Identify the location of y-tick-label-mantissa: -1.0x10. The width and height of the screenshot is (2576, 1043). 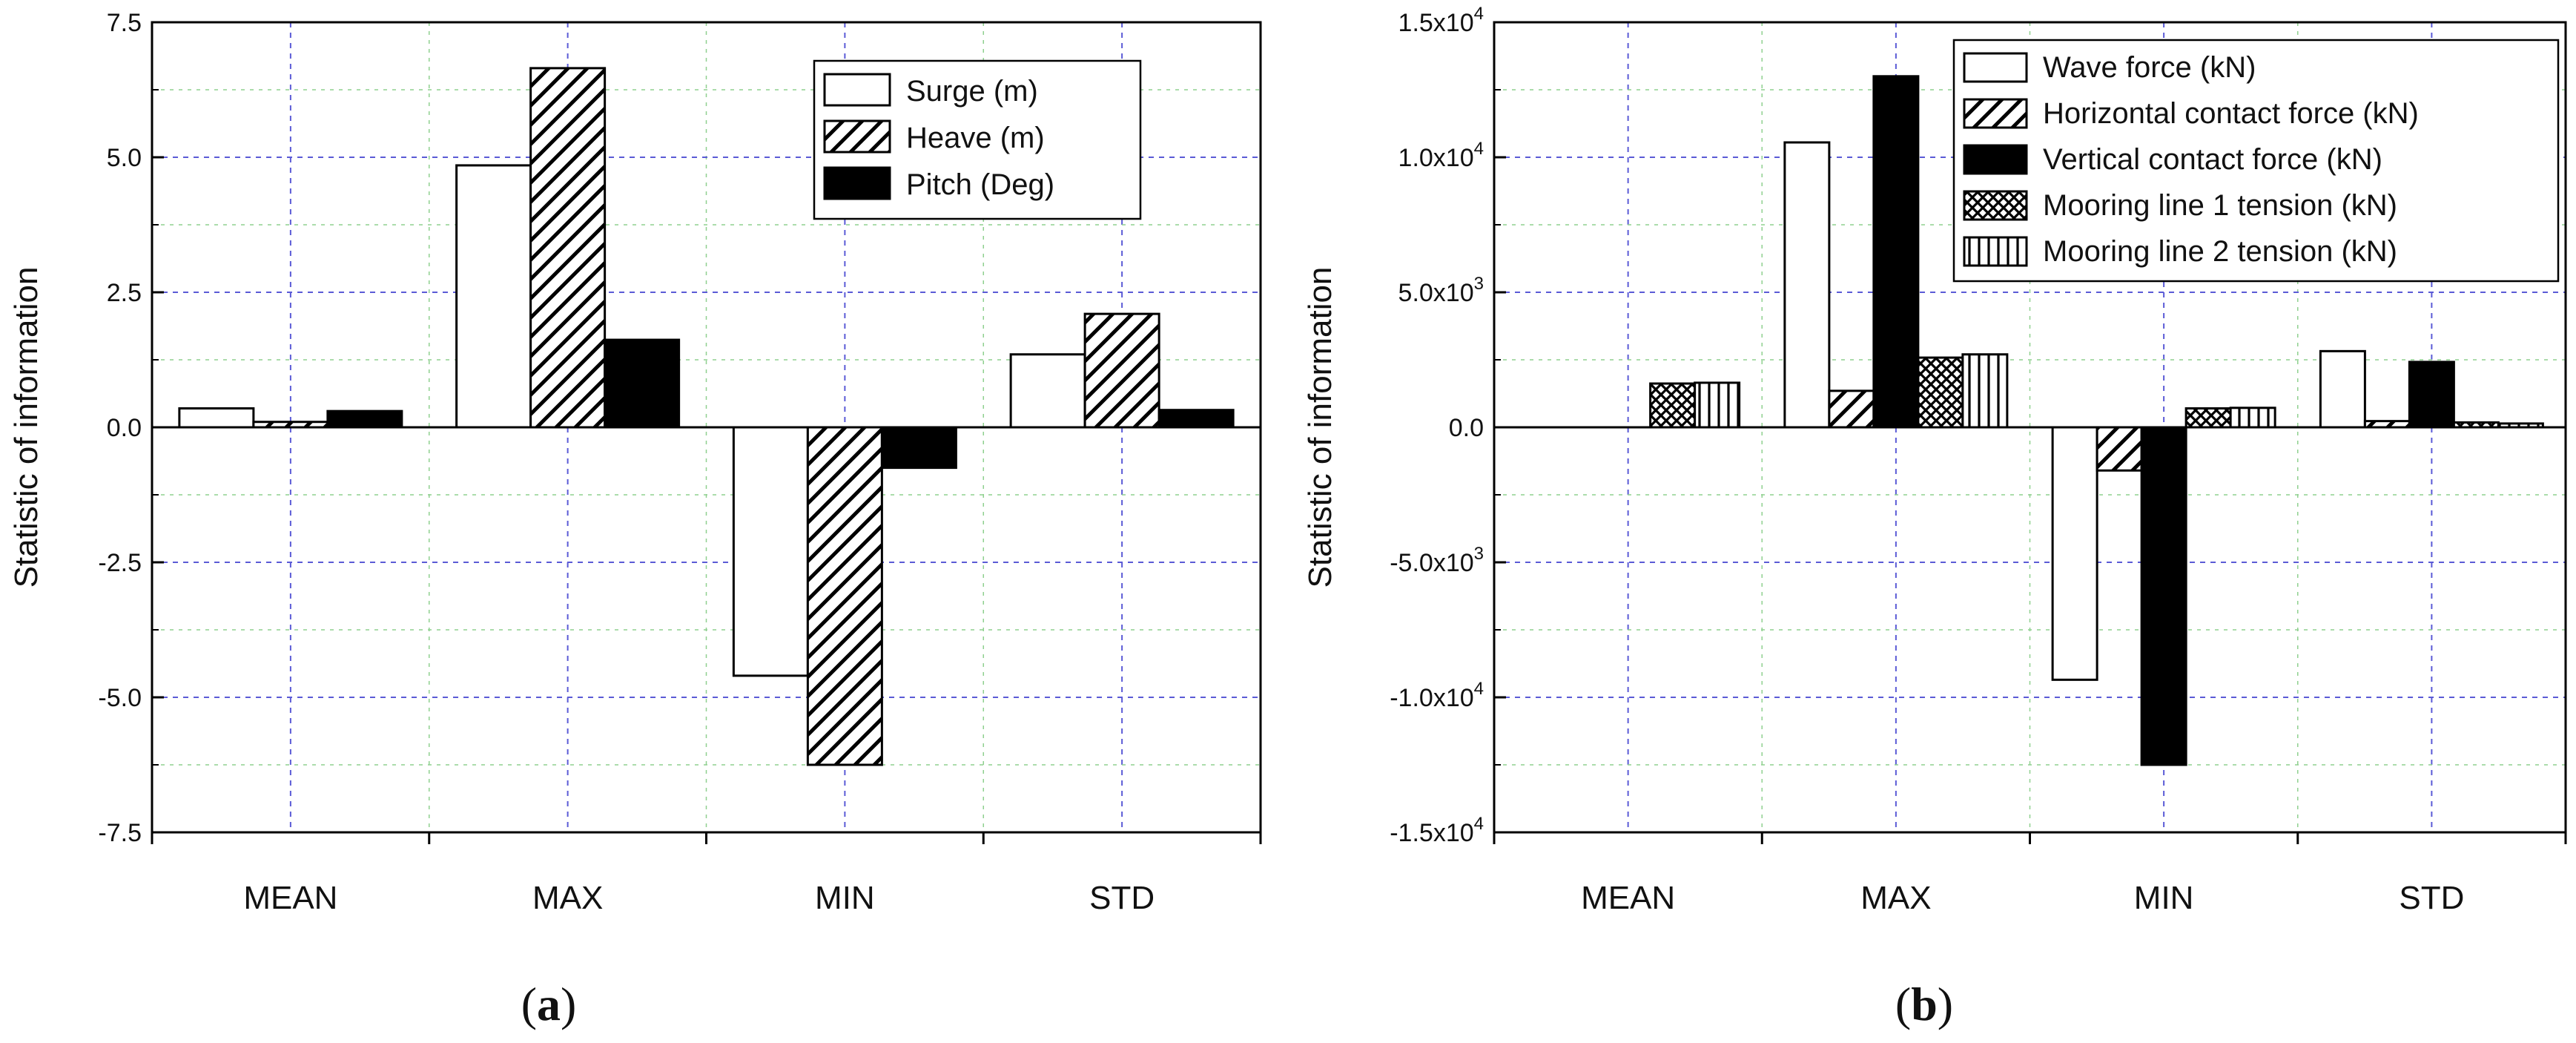
(1431, 698).